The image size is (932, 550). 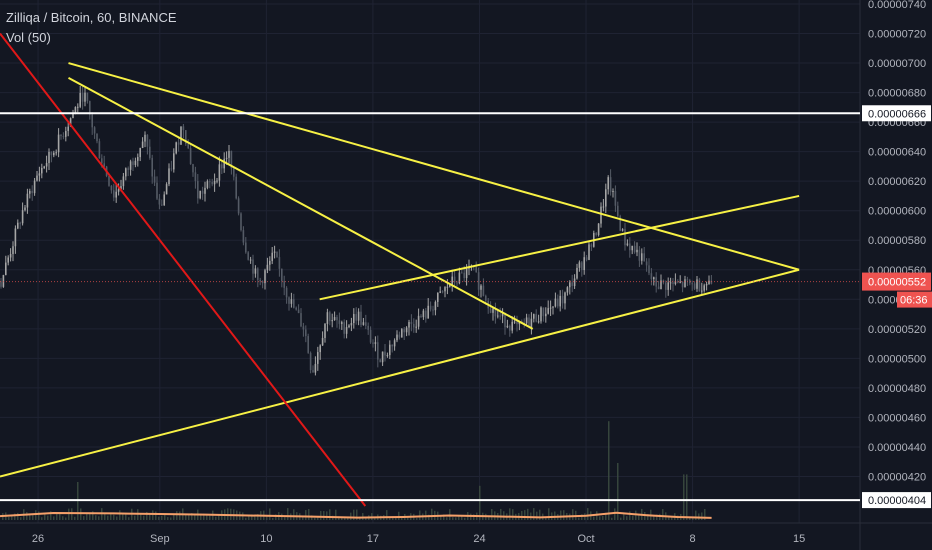 What do you see at coordinates (897, 330) in the screenshot?
I see `y-tick-label: 0.00000520` at bounding box center [897, 330].